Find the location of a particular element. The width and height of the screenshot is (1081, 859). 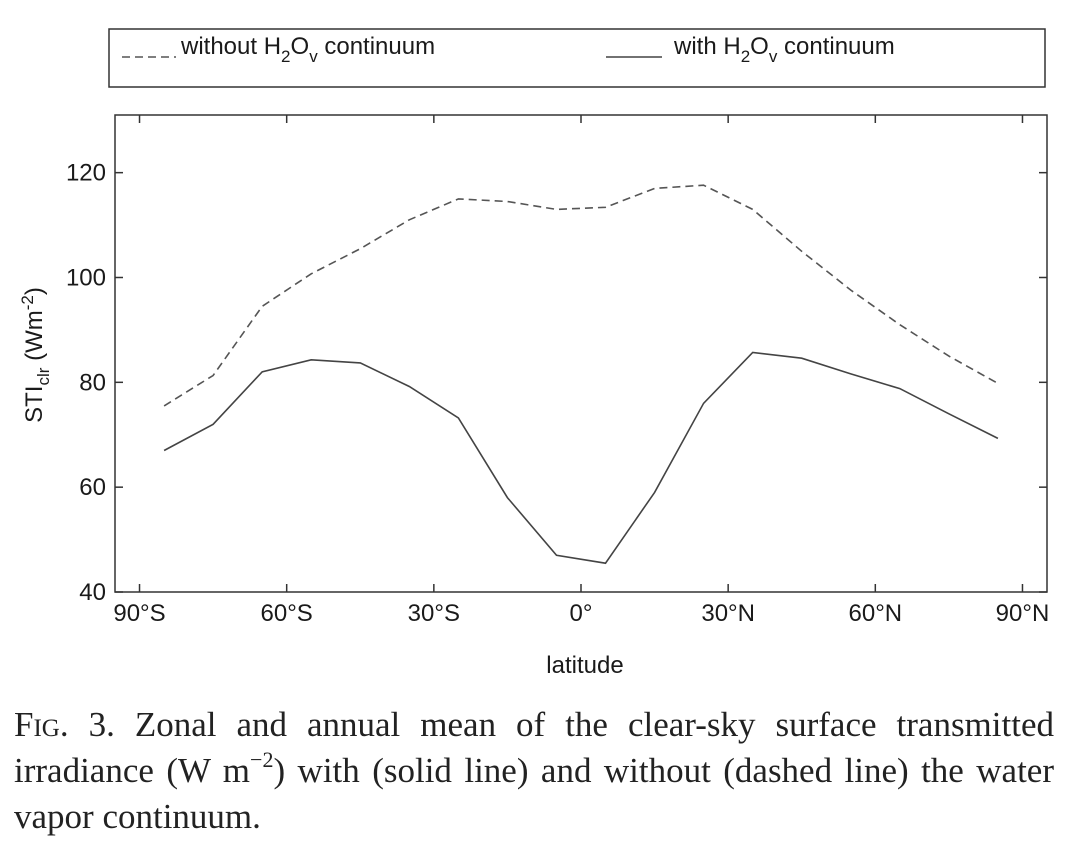

x-tick-label: 0° is located at coordinates (581, 613).